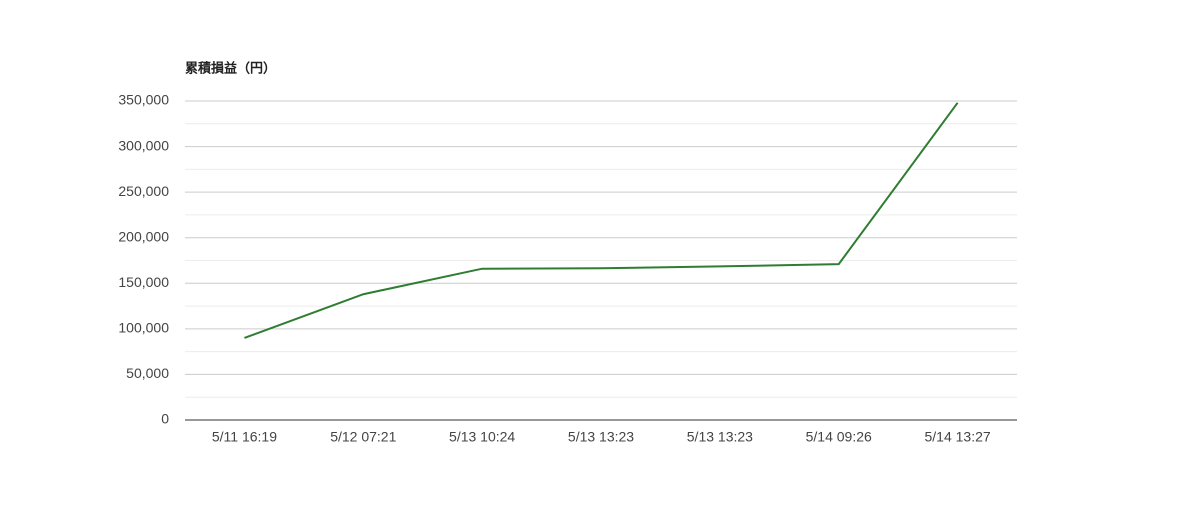  I want to click on y-tick-label: 100,000, so click(143, 328).